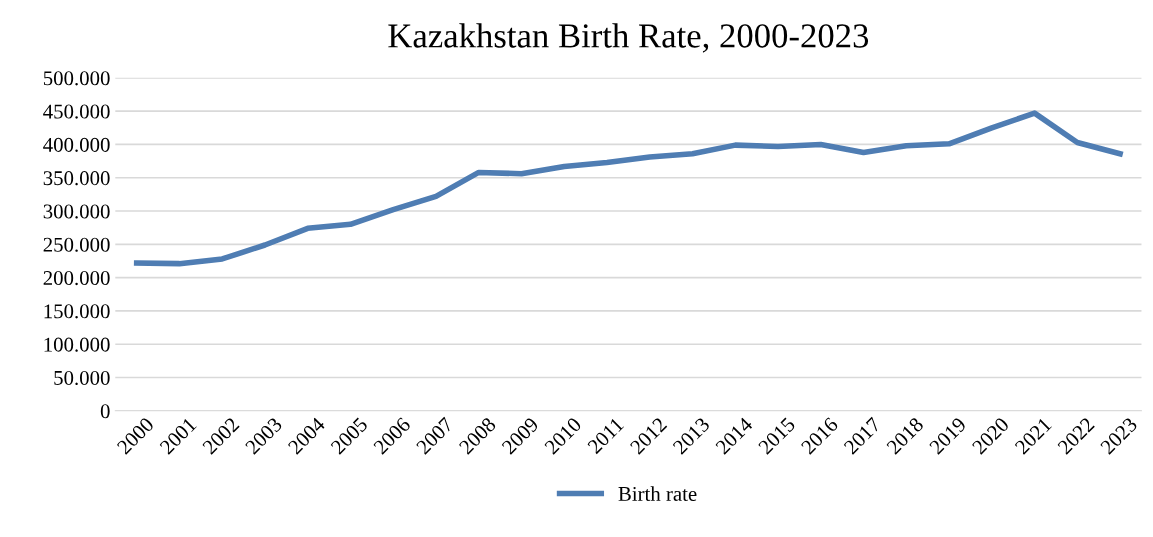 Image resolution: width=1153 pixels, height=537 pixels. What do you see at coordinates (76, 144) in the screenshot?
I see `y-tick-label: 400.000` at bounding box center [76, 144].